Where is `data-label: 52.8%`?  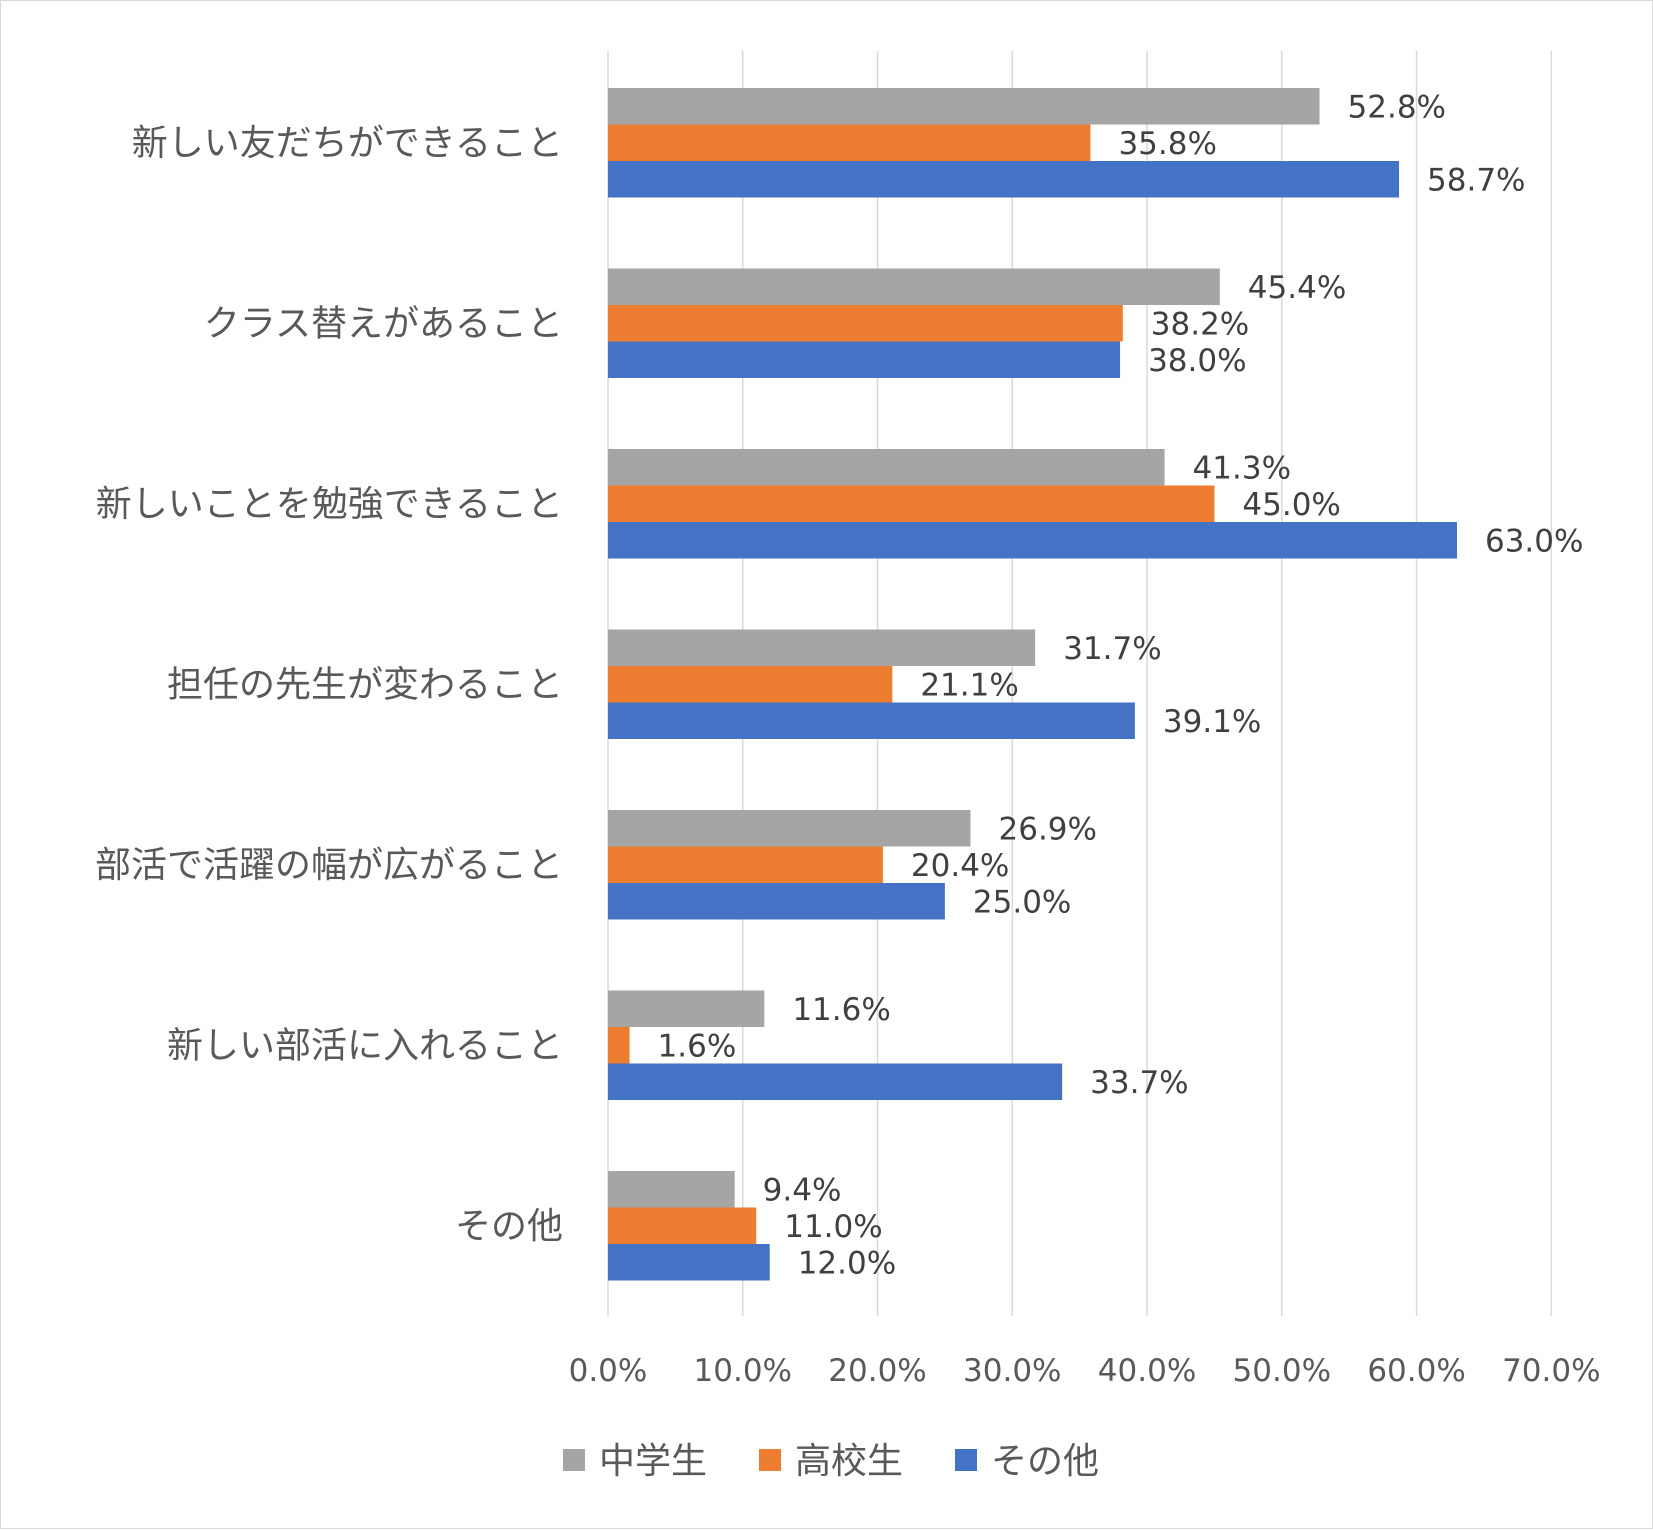 data-label: 52.8% is located at coordinates (1397, 107).